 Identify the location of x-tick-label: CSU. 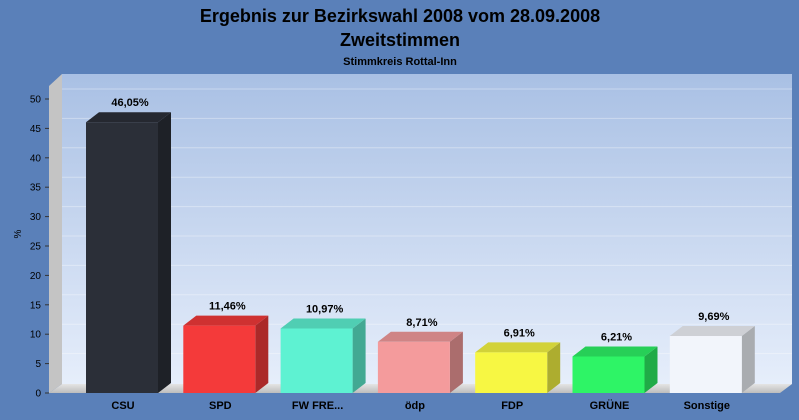
(122, 406).